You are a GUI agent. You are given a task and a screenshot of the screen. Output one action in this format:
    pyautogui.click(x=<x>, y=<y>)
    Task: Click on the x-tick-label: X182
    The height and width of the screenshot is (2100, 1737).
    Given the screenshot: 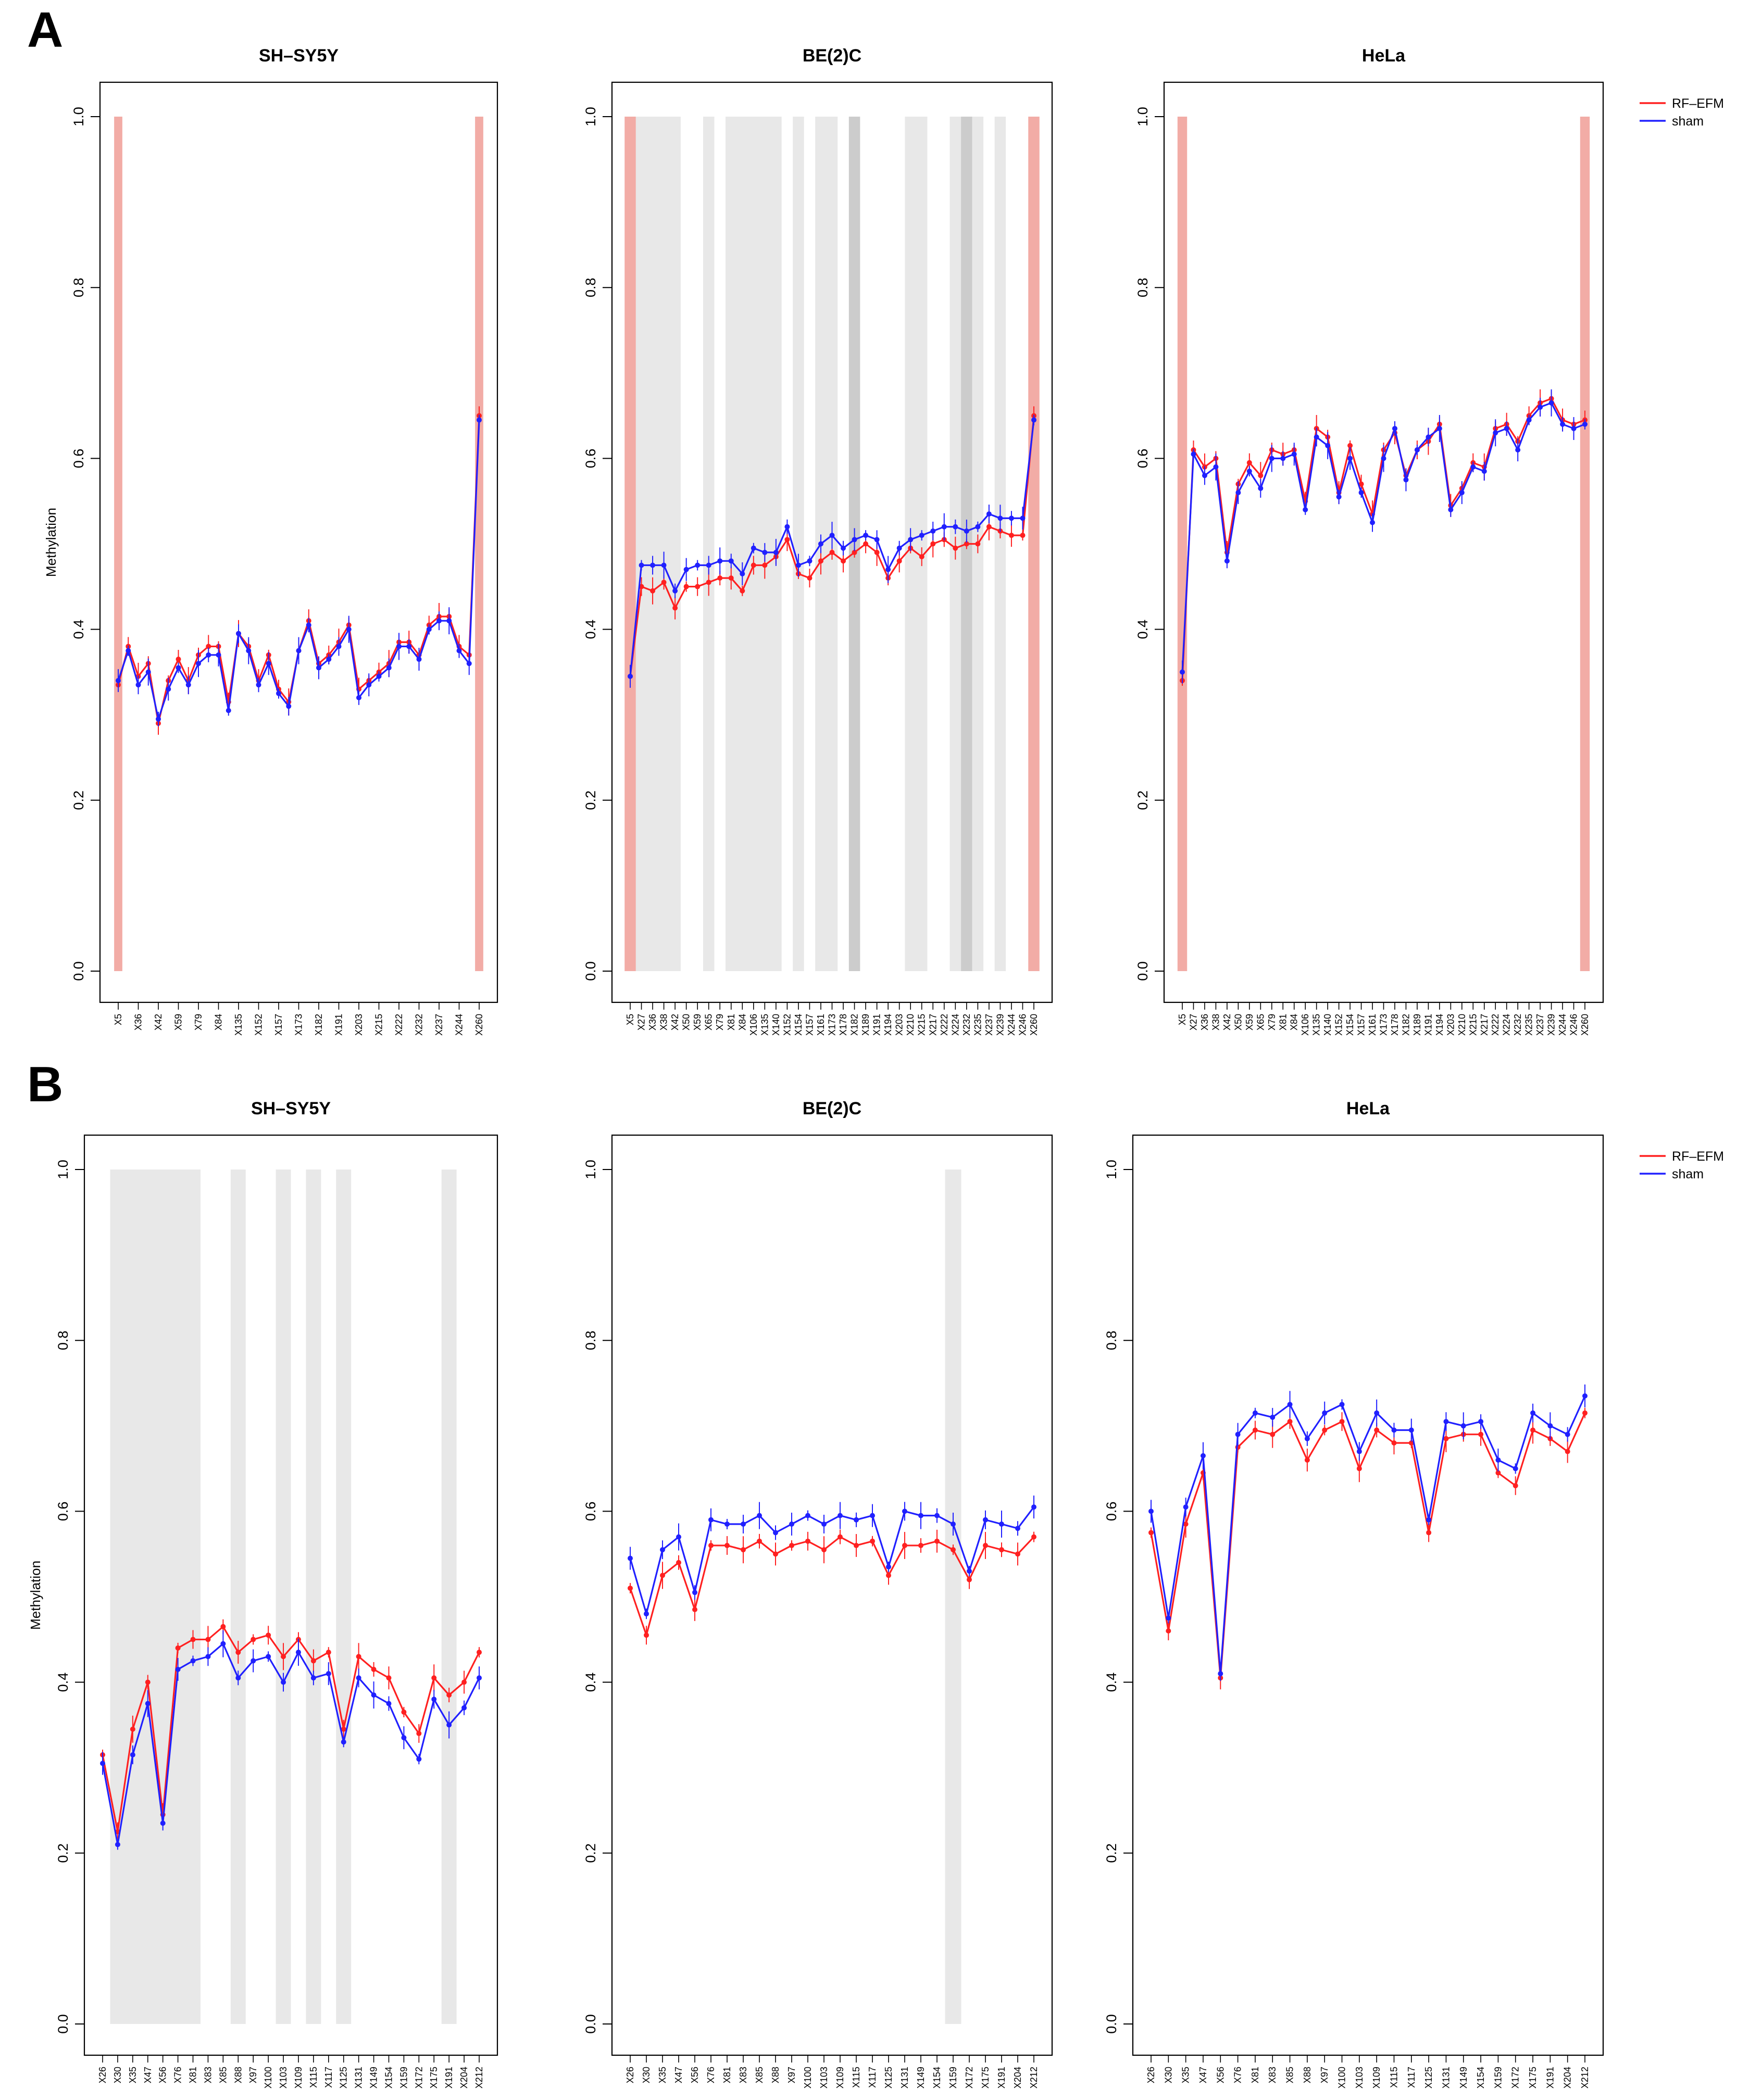 What is the action you would take?
    pyautogui.click(x=854, y=1025)
    